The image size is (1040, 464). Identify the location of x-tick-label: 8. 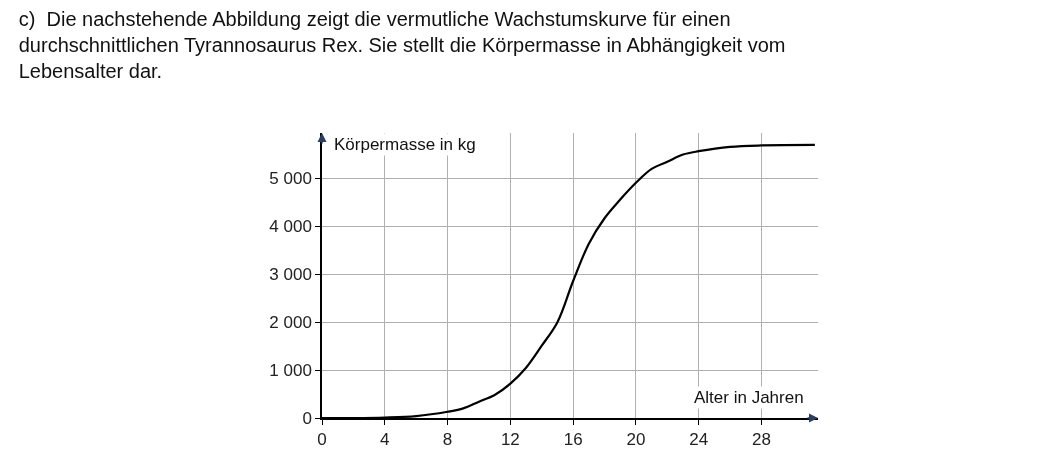
(447, 440).